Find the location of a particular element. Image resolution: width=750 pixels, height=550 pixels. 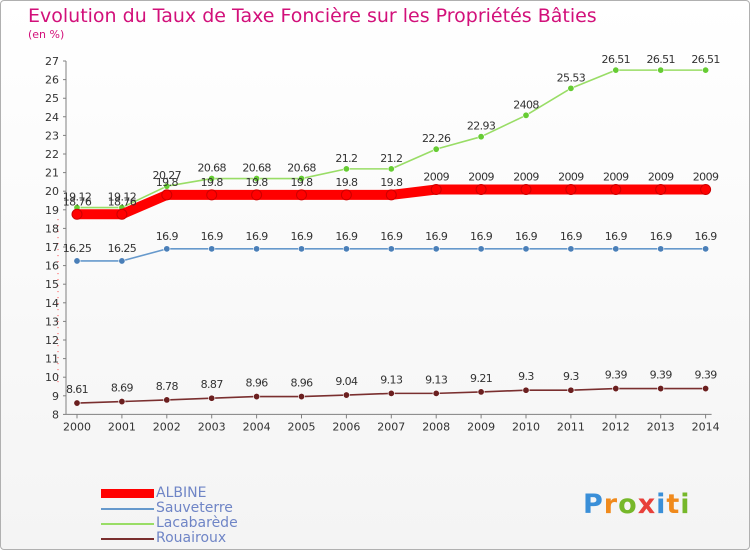

y-tick-label: 14 is located at coordinates (52, 303).